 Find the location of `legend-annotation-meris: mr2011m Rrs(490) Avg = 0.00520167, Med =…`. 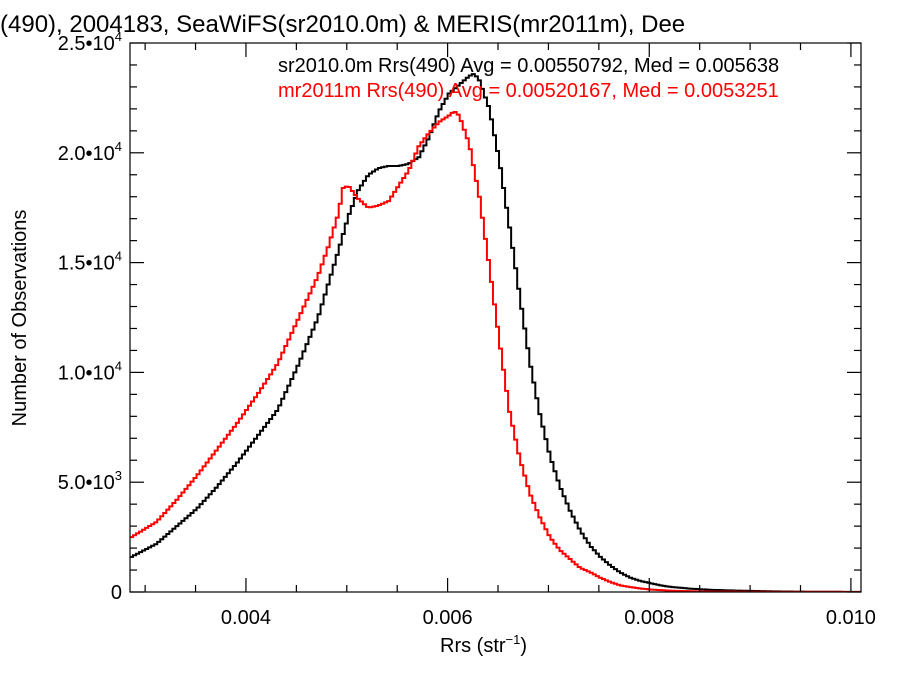

legend-annotation-meris: mr2011m Rrs(490) Avg = 0.00520167, Med =… is located at coordinates (528, 91).